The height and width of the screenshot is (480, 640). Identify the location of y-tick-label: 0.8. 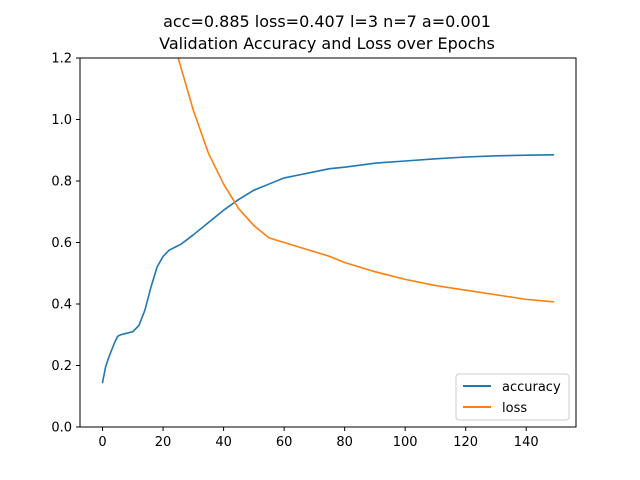
(61, 182).